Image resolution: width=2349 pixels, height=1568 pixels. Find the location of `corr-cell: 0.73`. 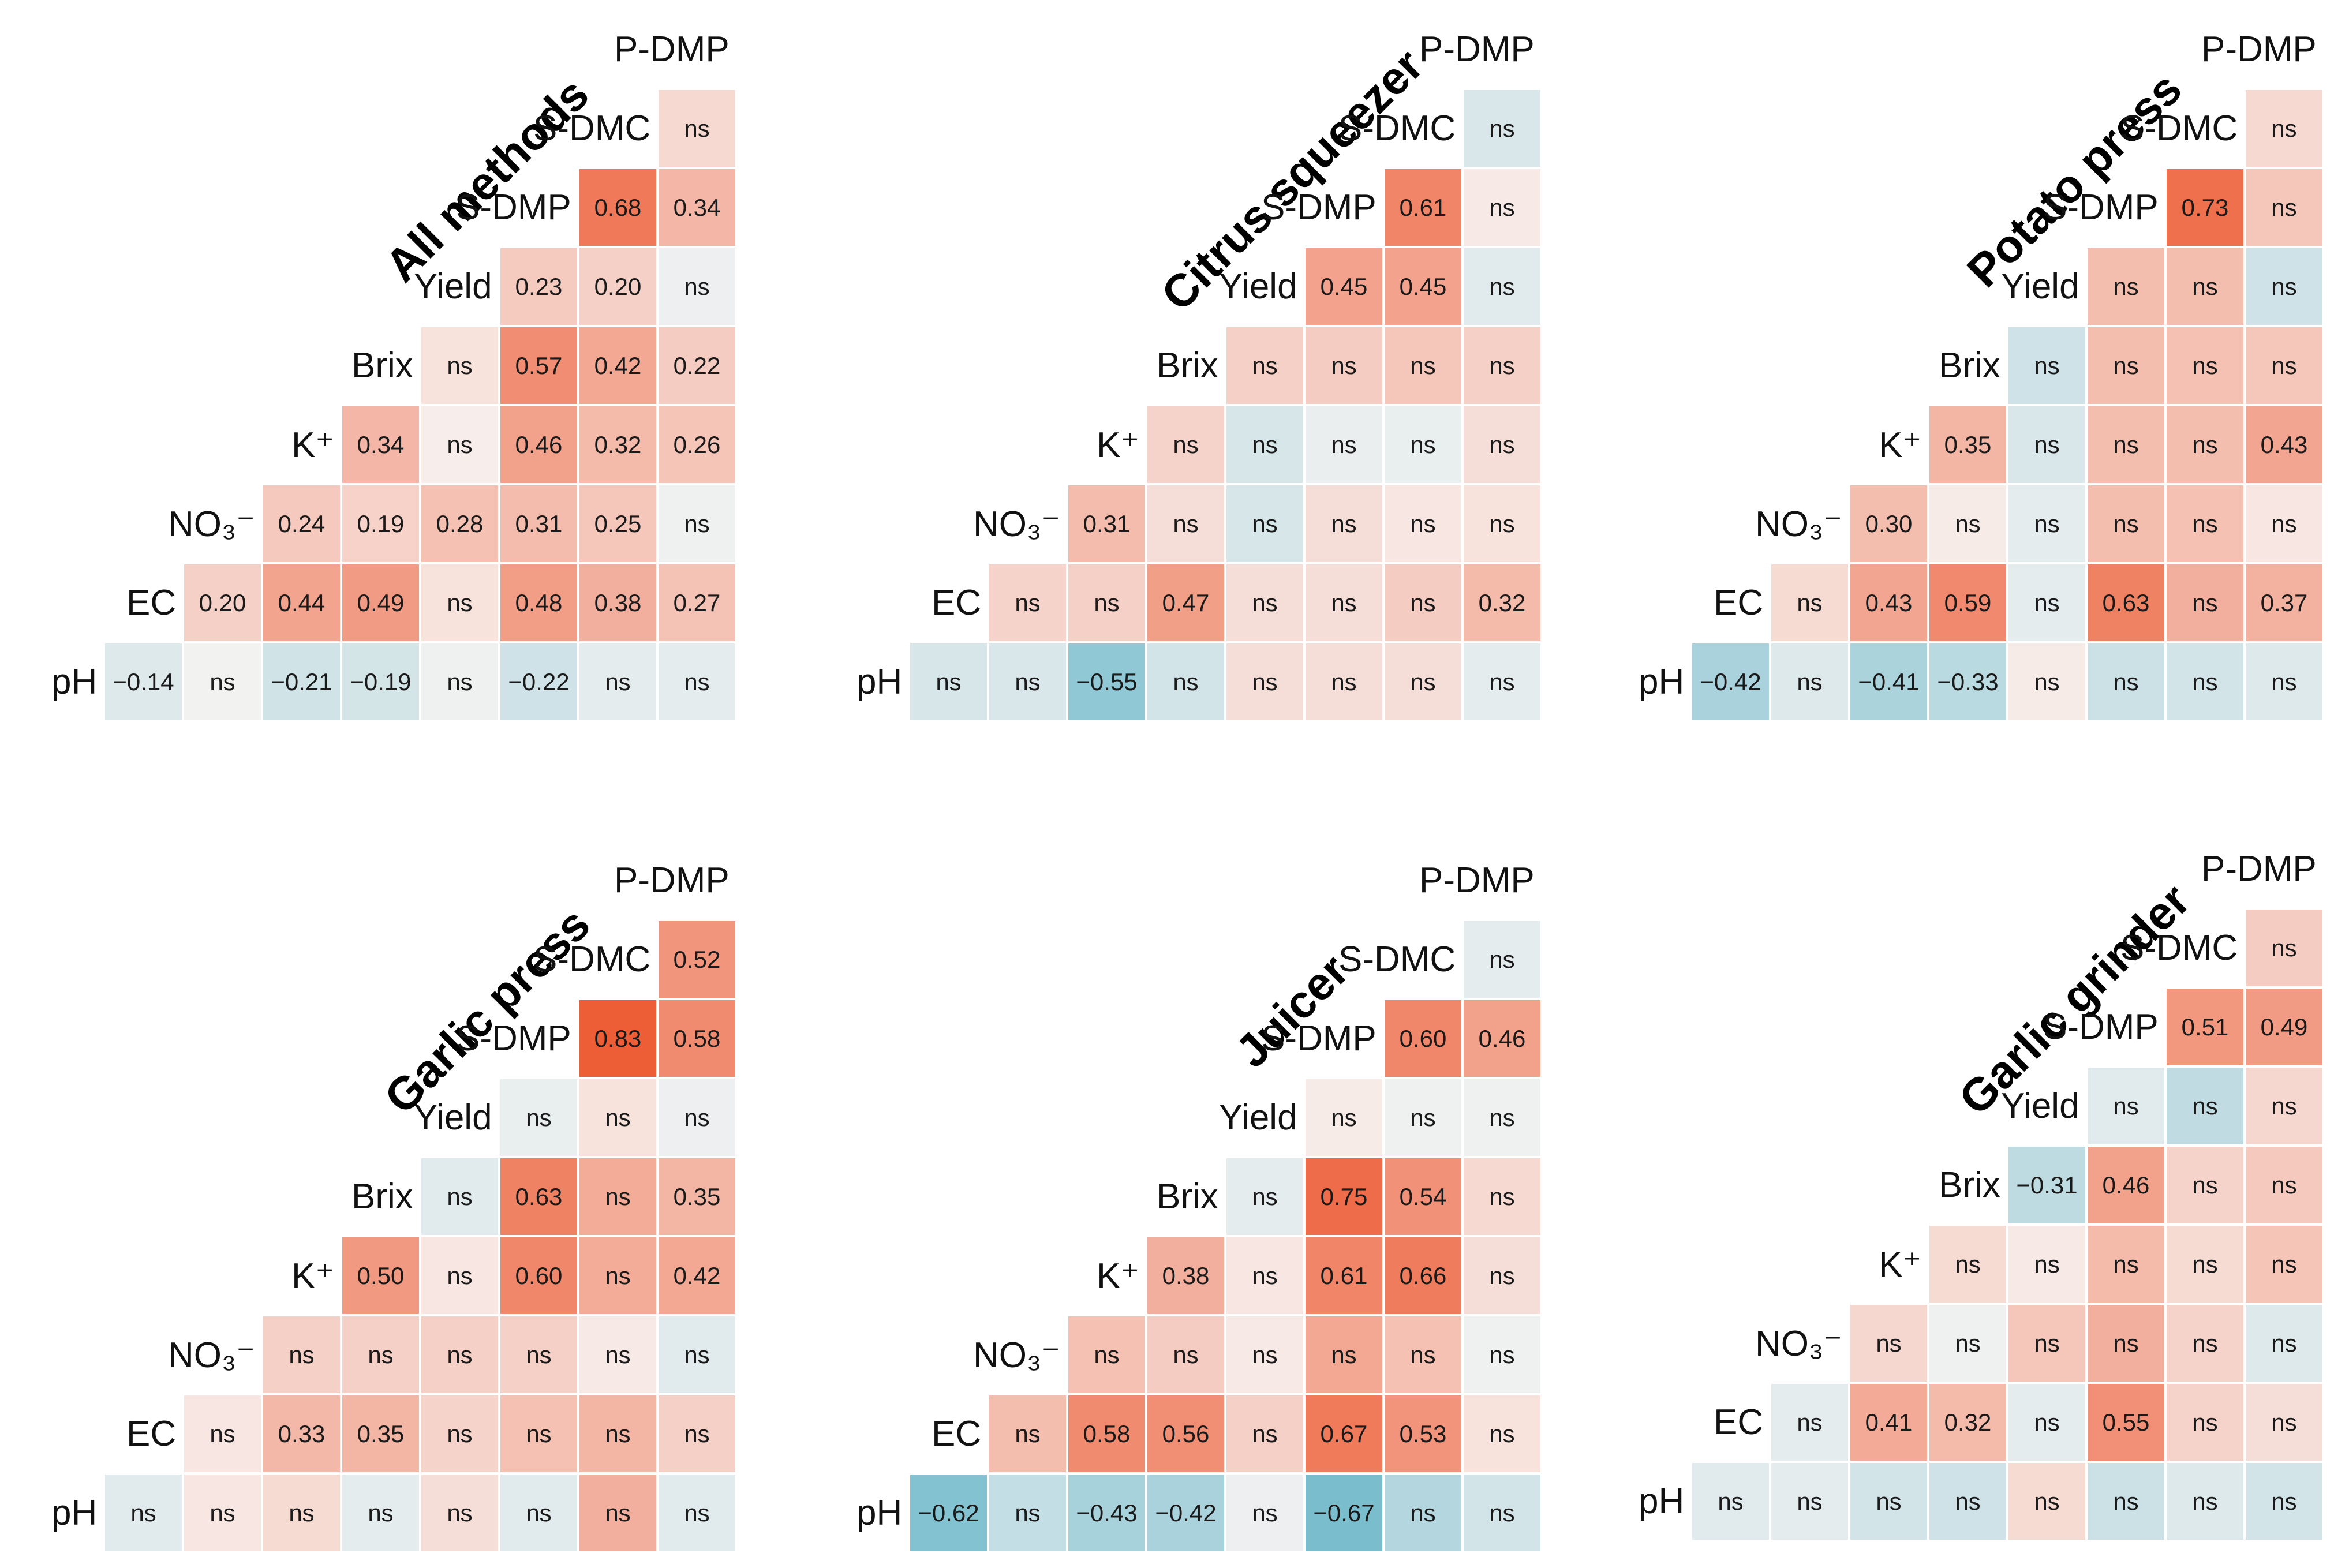

corr-cell: 0.73 is located at coordinates (2205, 207).